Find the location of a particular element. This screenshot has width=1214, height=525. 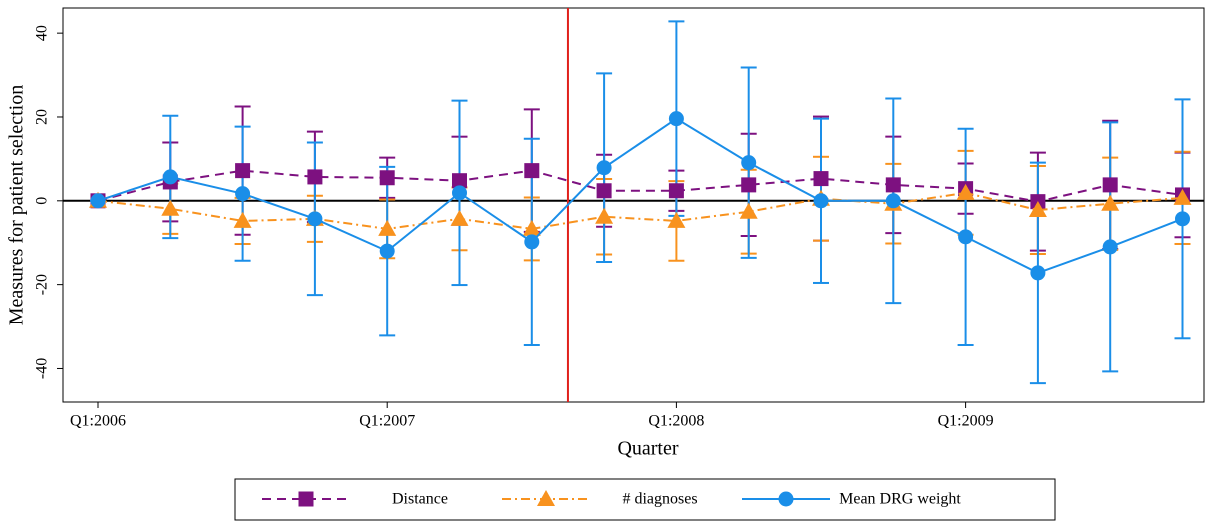

legend-box is located at coordinates (645, 499).